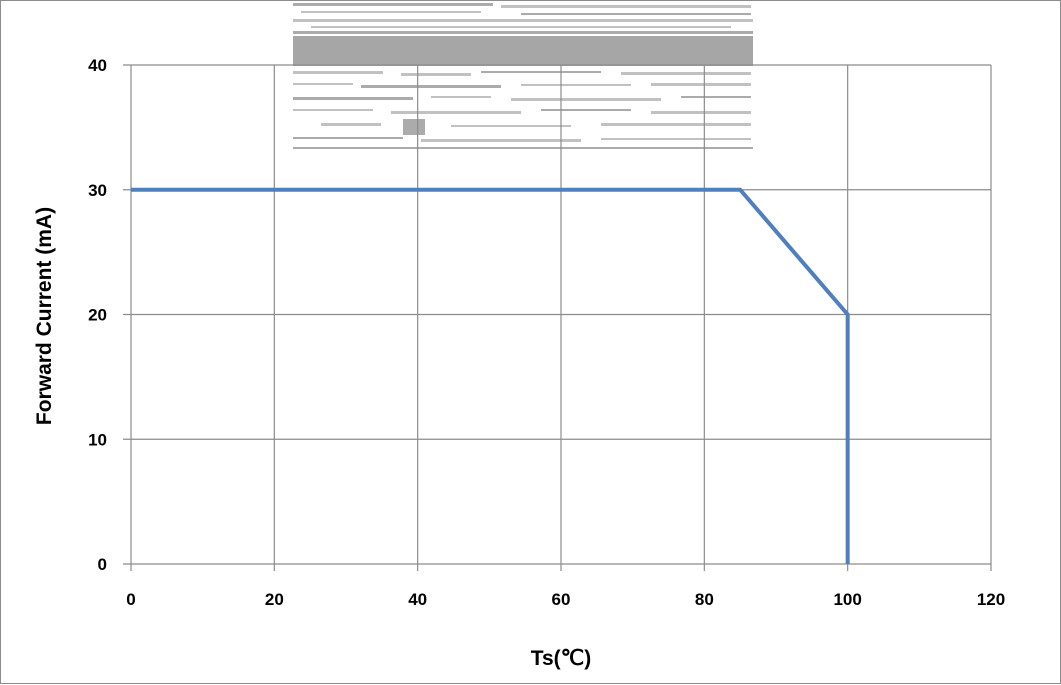 Image resolution: width=1061 pixels, height=685 pixels. I want to click on x-axis-title: Ts(℃), so click(561, 658).